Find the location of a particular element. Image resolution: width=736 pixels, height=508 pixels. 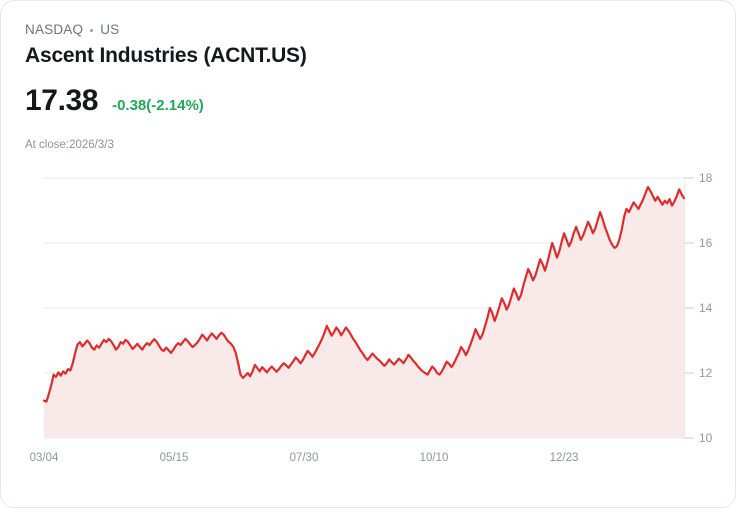

y-tick-label: 14 is located at coordinates (706, 308).